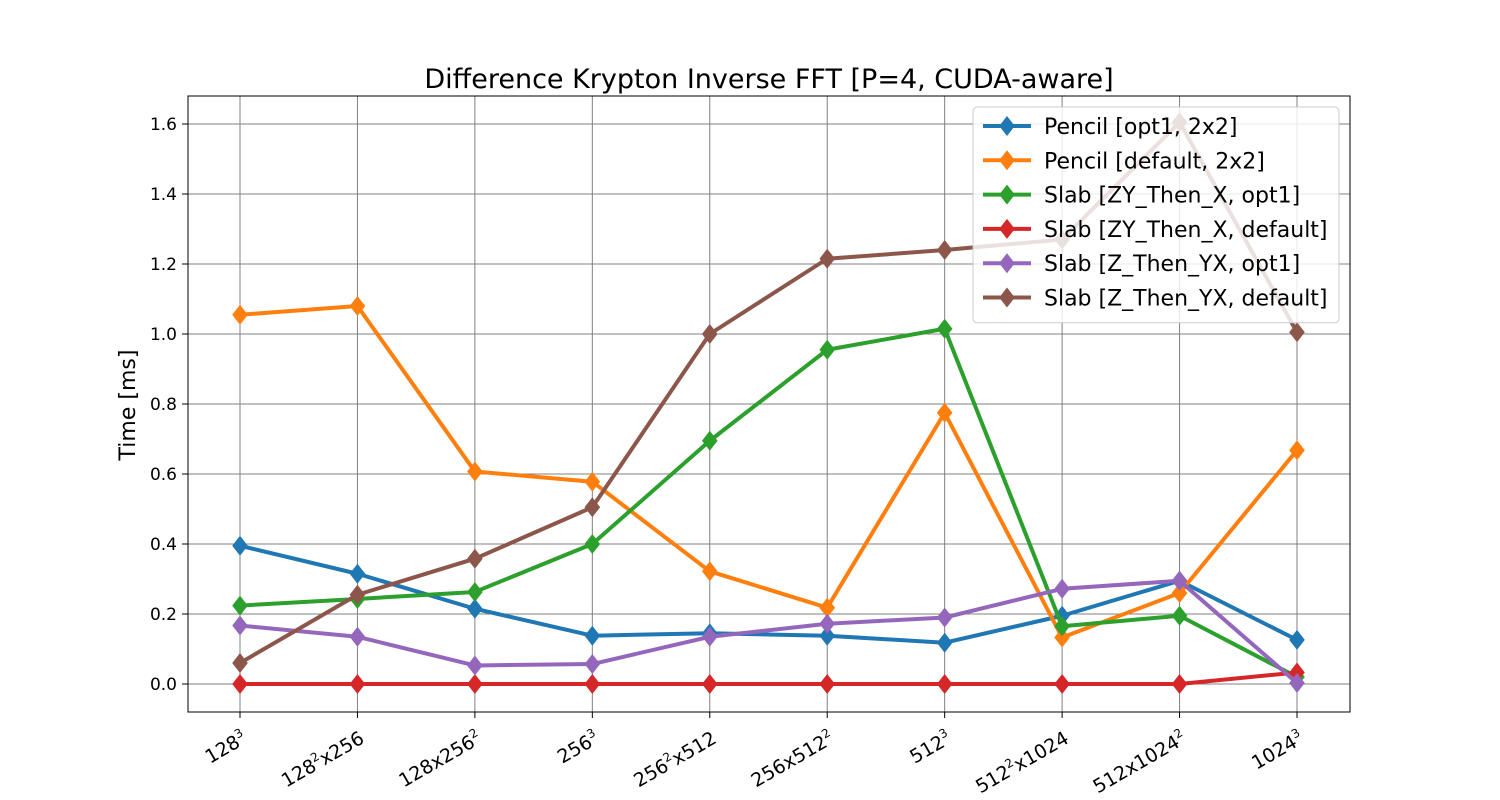  I want to click on legend-item: Slab [ZY_Then_X, opt1], so click(1141, 196).